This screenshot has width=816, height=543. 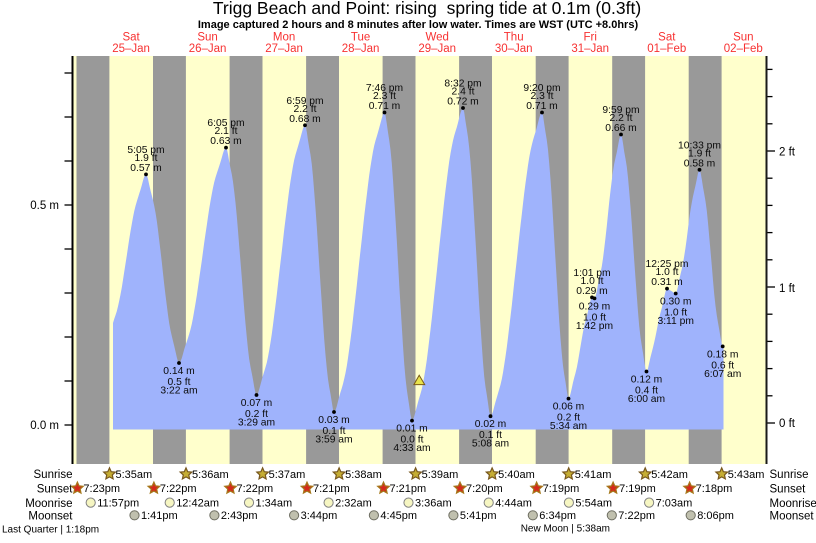 I want to click on svg-text: 2:32am, so click(x=353, y=503).